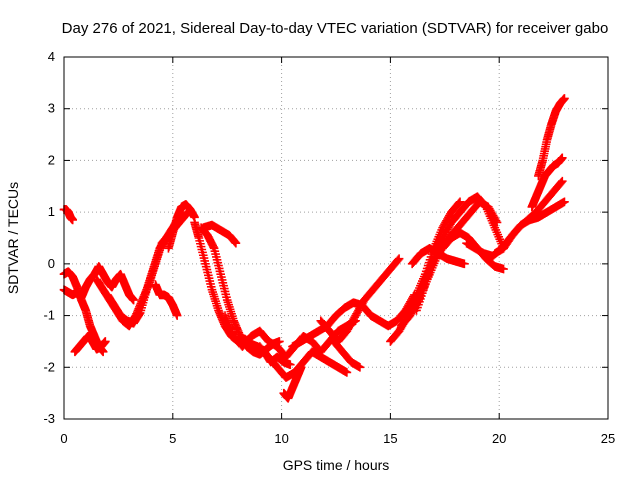 The image size is (640, 480). Describe the element at coordinates (51, 263) in the screenshot. I see `y-tick-label: 0` at that location.